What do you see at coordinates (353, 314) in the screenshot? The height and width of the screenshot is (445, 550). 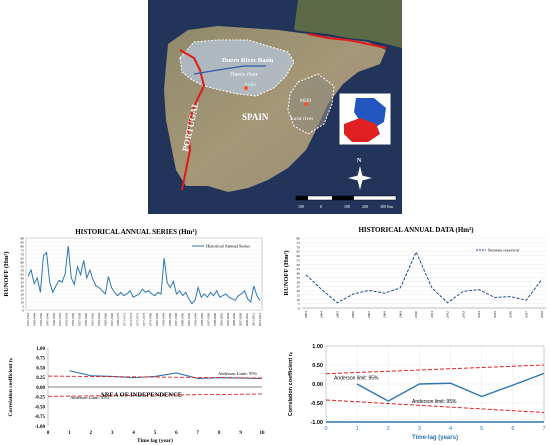 I see `x-tick-label: 2006` at bounding box center [353, 314].